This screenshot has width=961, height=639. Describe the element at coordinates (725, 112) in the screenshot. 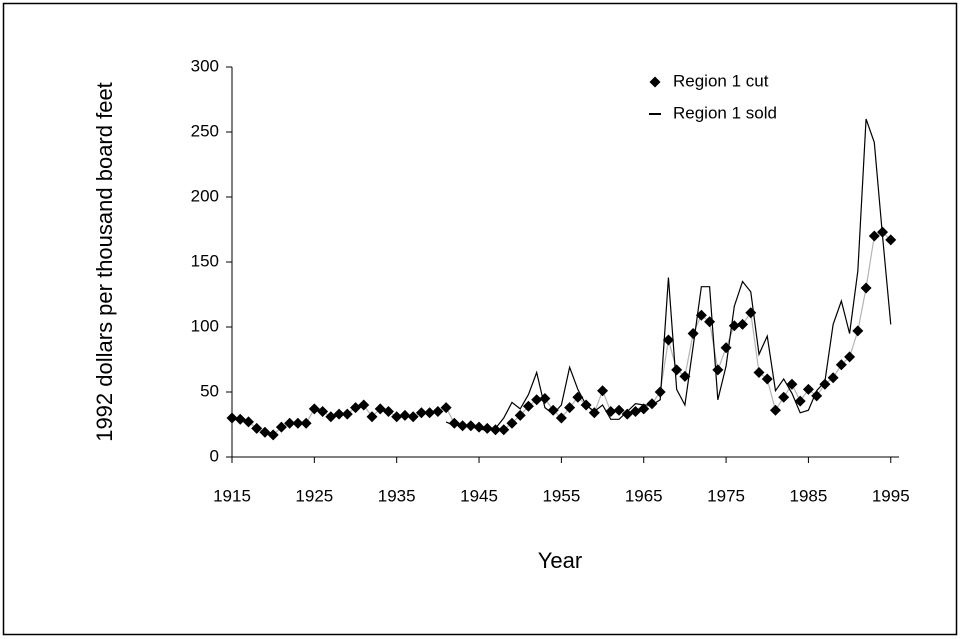

I see `legend-label: Region 1 sold` at that location.